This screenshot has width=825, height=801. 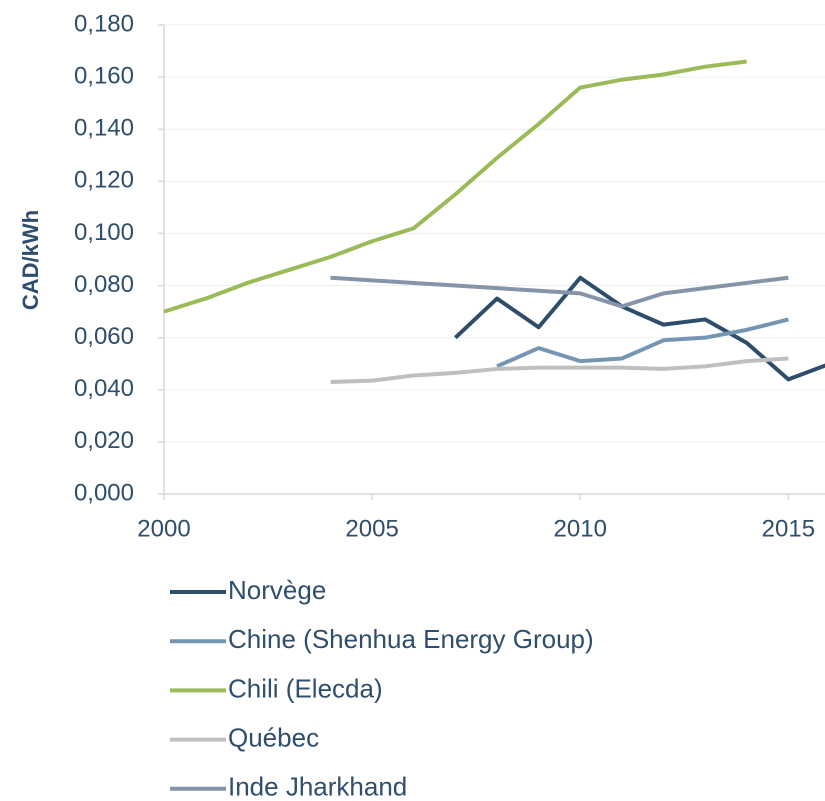 I want to click on legend-label: Chili (Elecda), so click(x=305, y=688).